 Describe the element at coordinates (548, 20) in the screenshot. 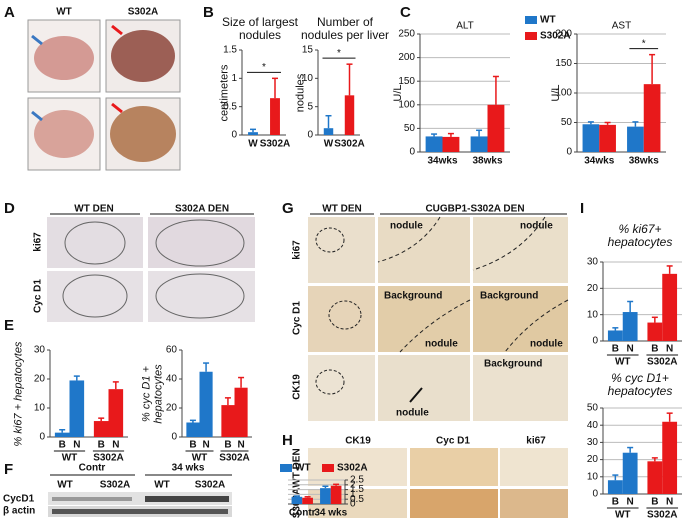

I see `legend-label: WT` at that location.